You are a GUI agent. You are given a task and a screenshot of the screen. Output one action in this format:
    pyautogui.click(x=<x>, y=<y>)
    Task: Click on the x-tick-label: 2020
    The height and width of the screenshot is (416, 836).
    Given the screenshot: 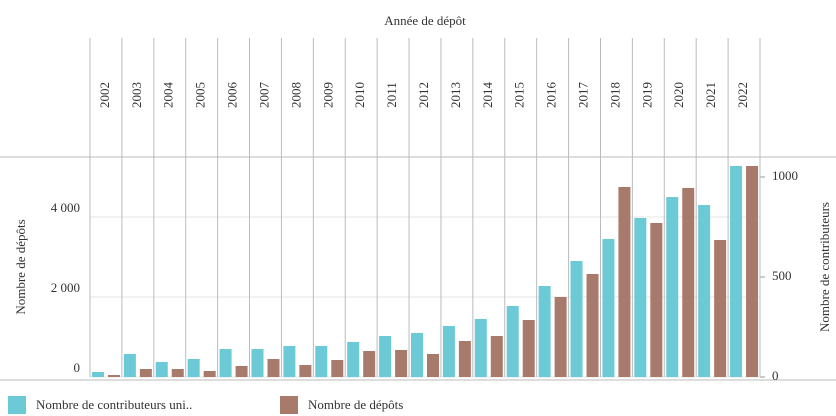 What is the action you would take?
    pyautogui.click(x=678, y=95)
    